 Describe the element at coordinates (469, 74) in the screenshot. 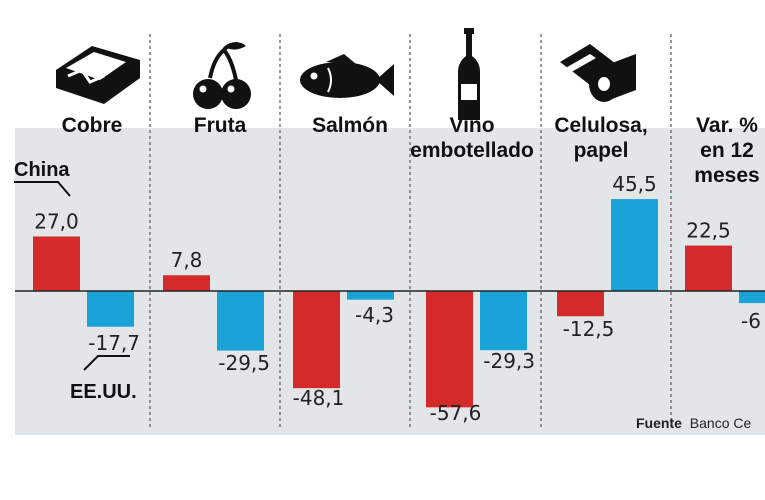

I see `wine-bottle-icon` at that location.